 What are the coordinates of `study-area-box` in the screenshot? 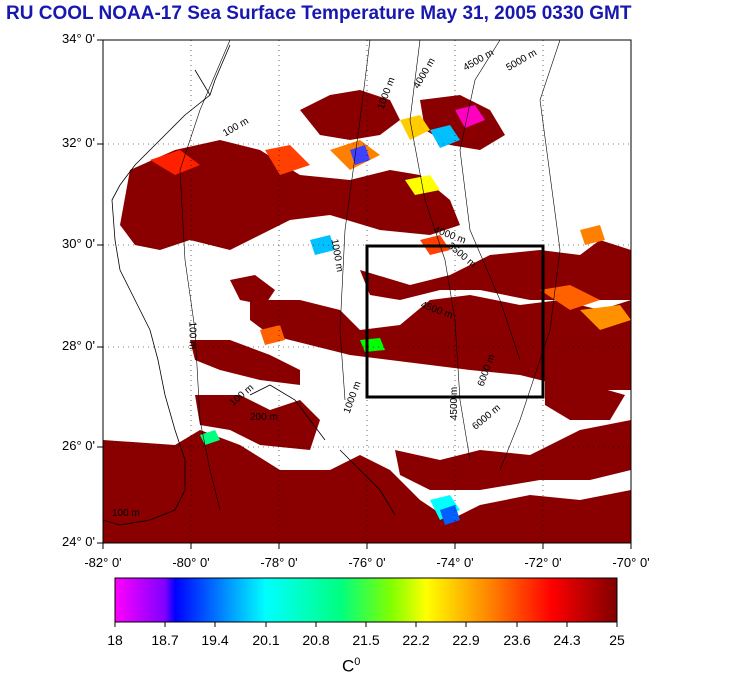 It's located at (455, 321).